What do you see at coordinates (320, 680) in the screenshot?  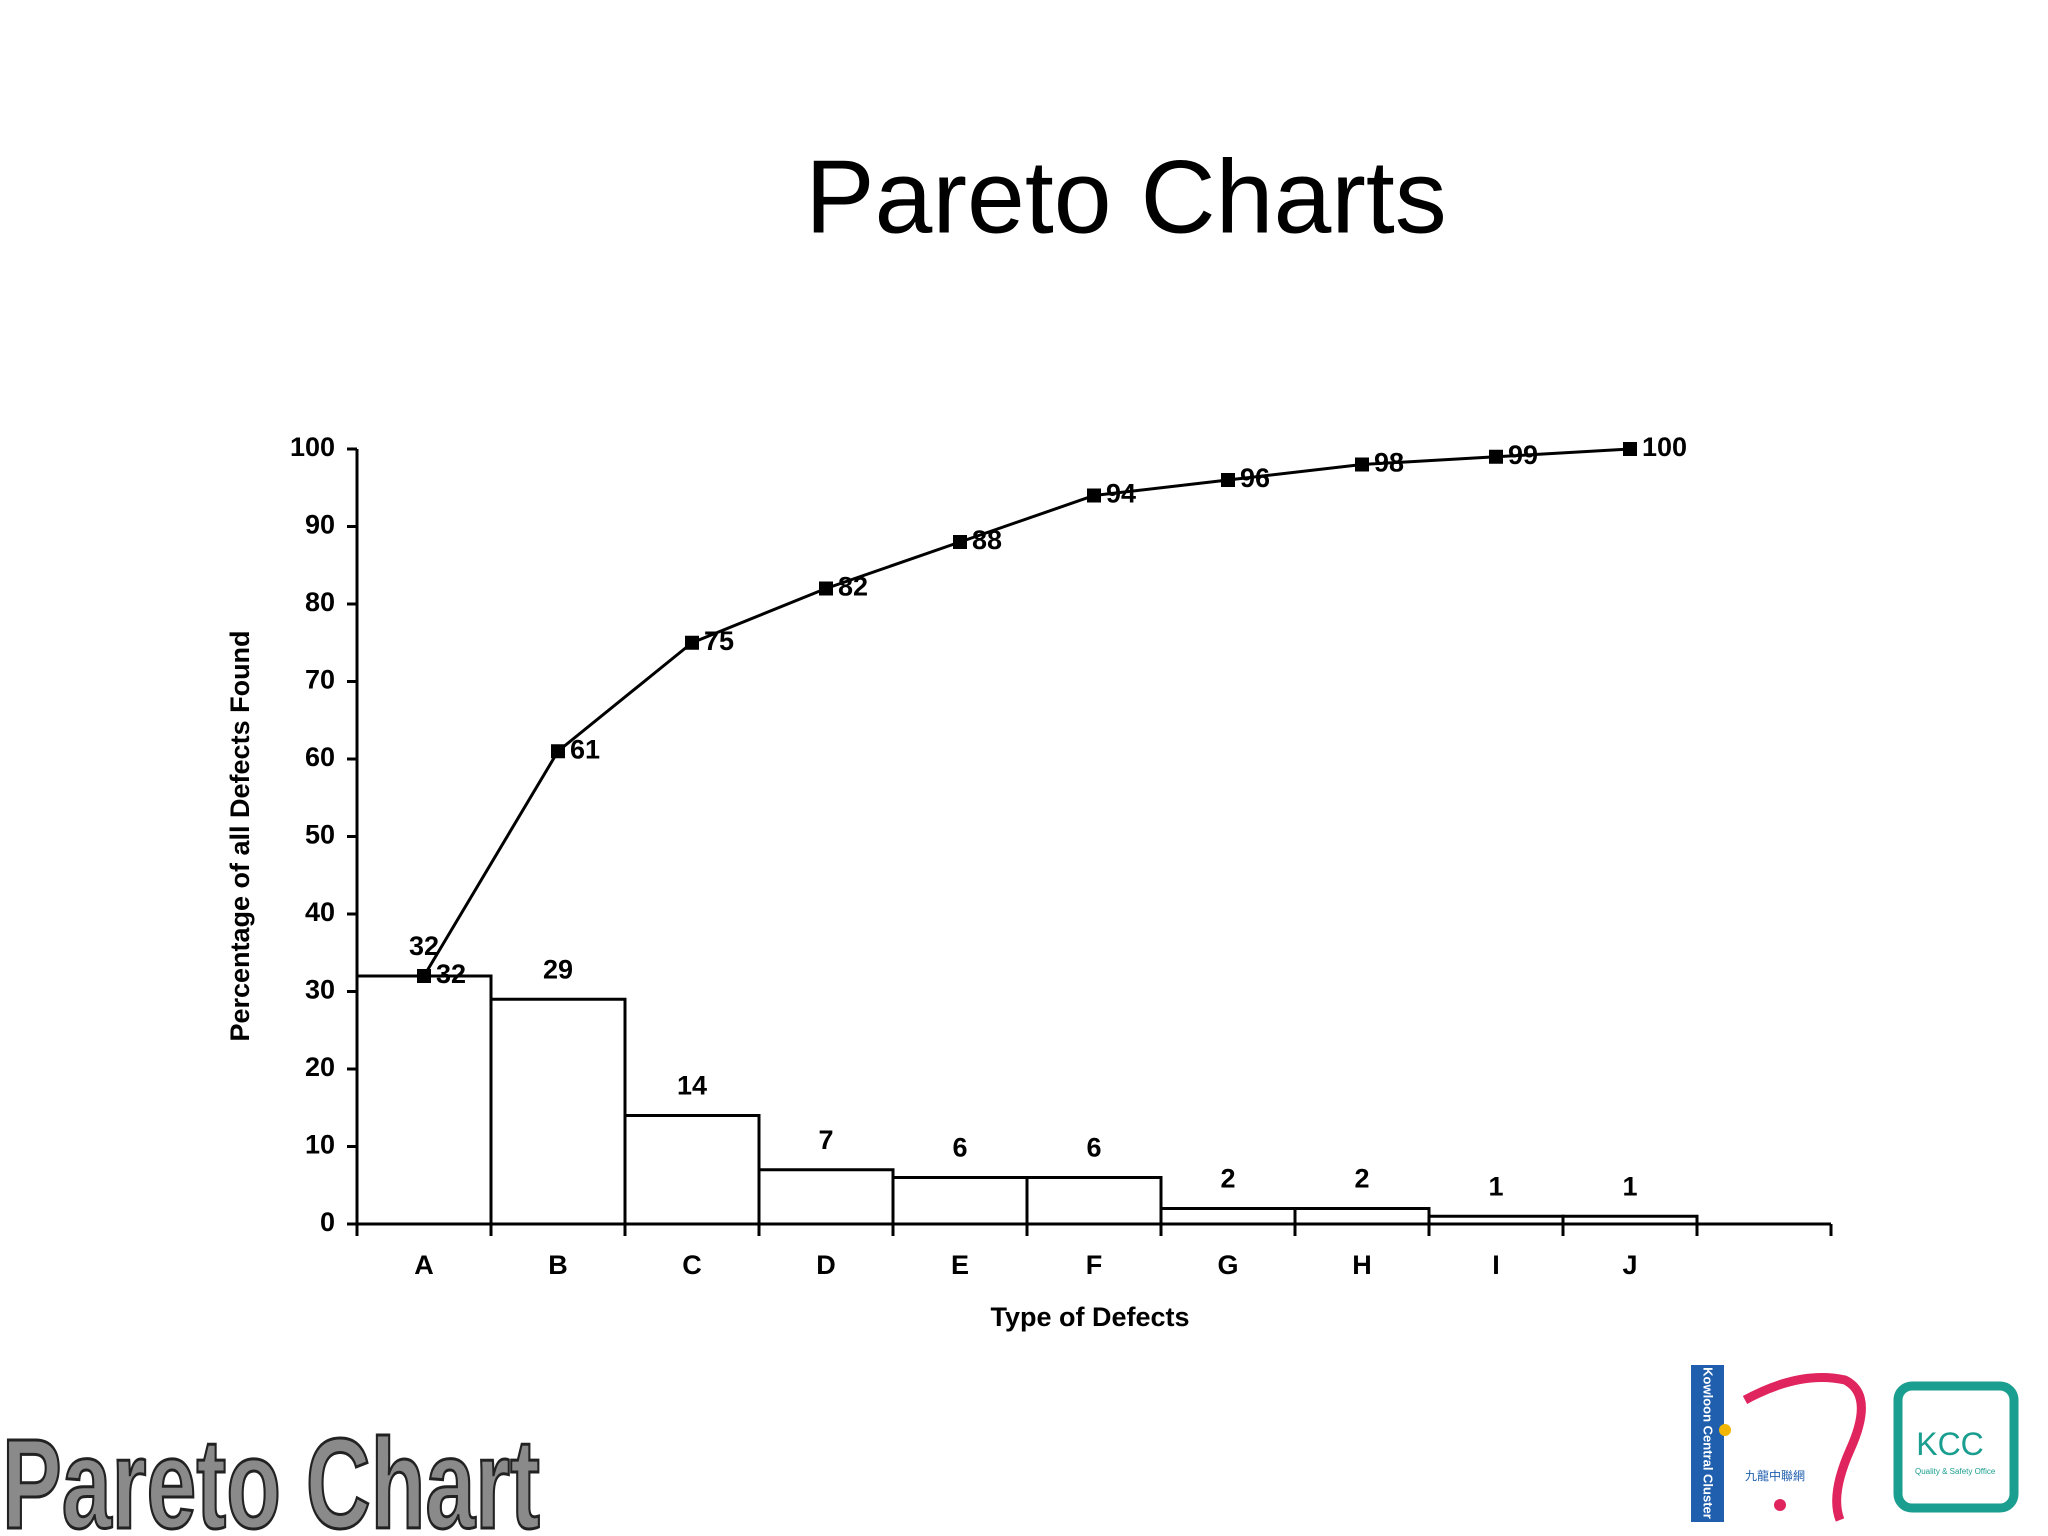 I see `y-tick-label: 70` at bounding box center [320, 680].